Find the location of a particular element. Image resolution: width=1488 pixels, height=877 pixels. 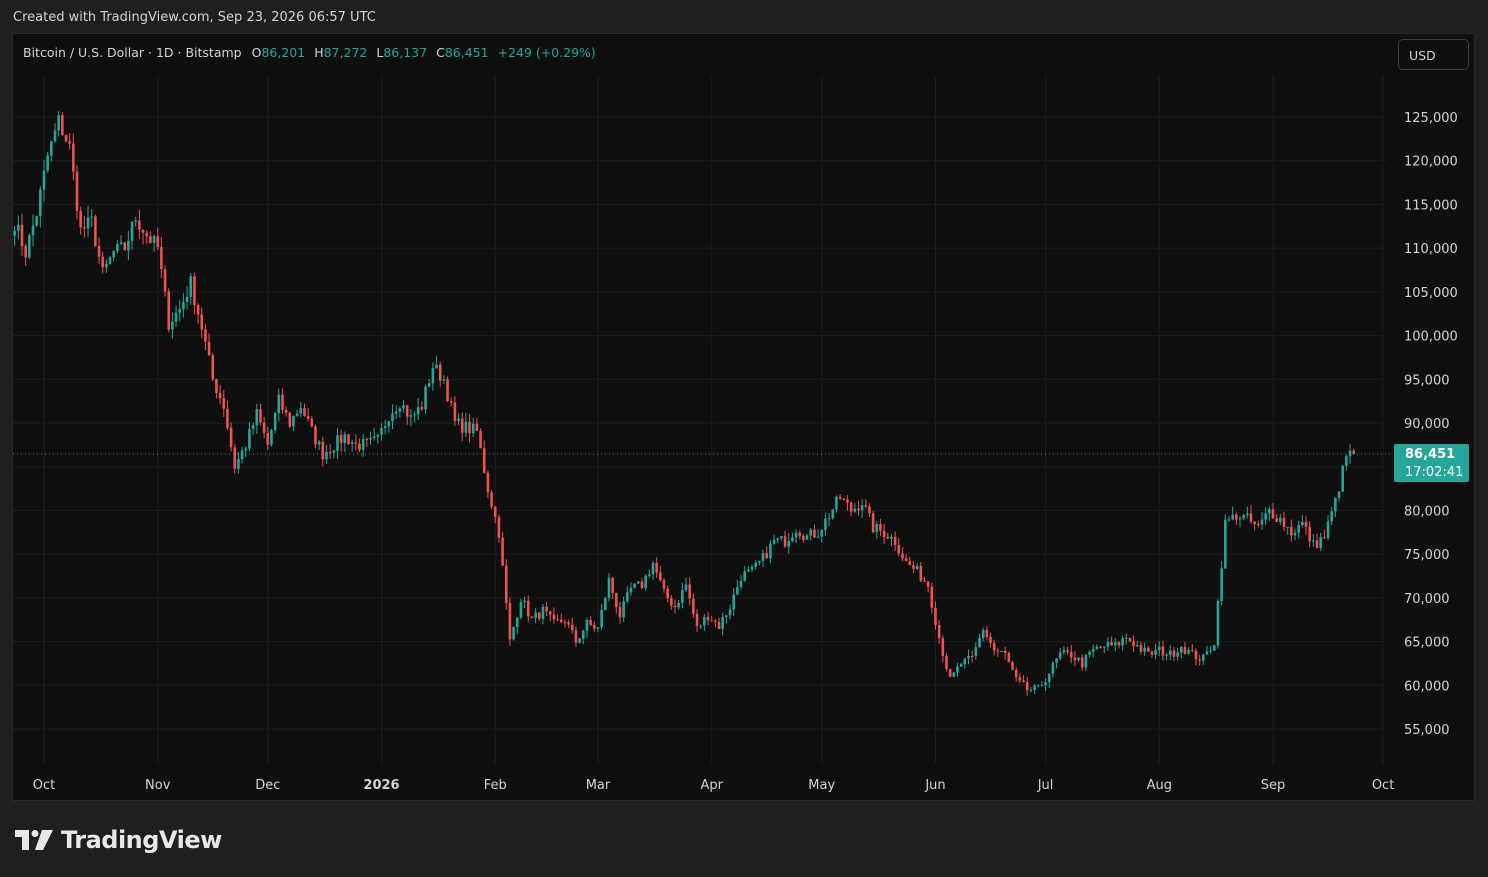

y-tick-label: 75,000 is located at coordinates (1427, 555).